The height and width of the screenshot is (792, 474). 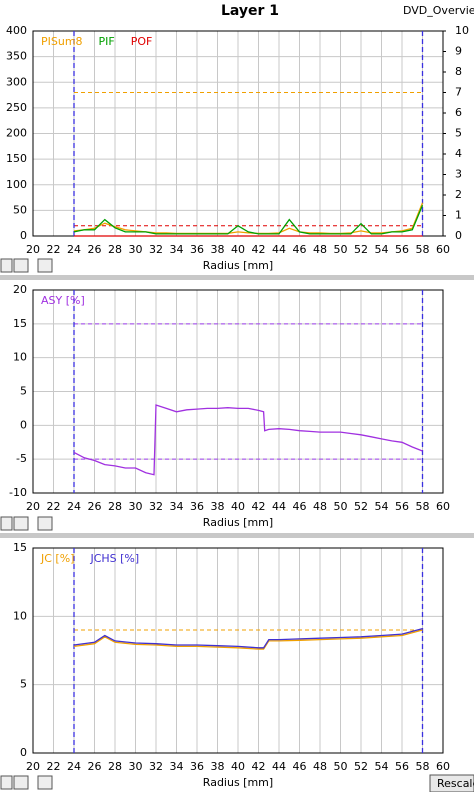 I want to click on y2-tick-label: 4, so click(x=458, y=153).